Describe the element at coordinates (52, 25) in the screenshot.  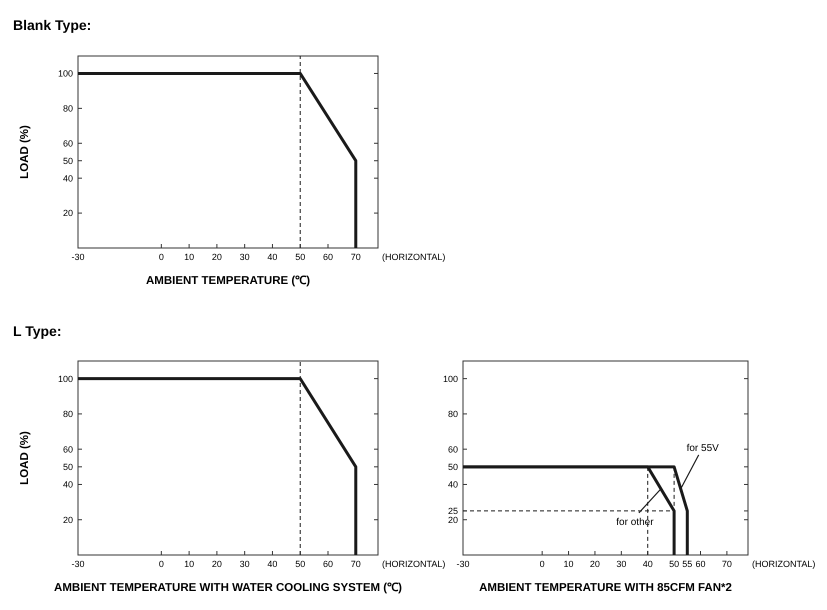
I see `chart-title: Blank Type:` at that location.